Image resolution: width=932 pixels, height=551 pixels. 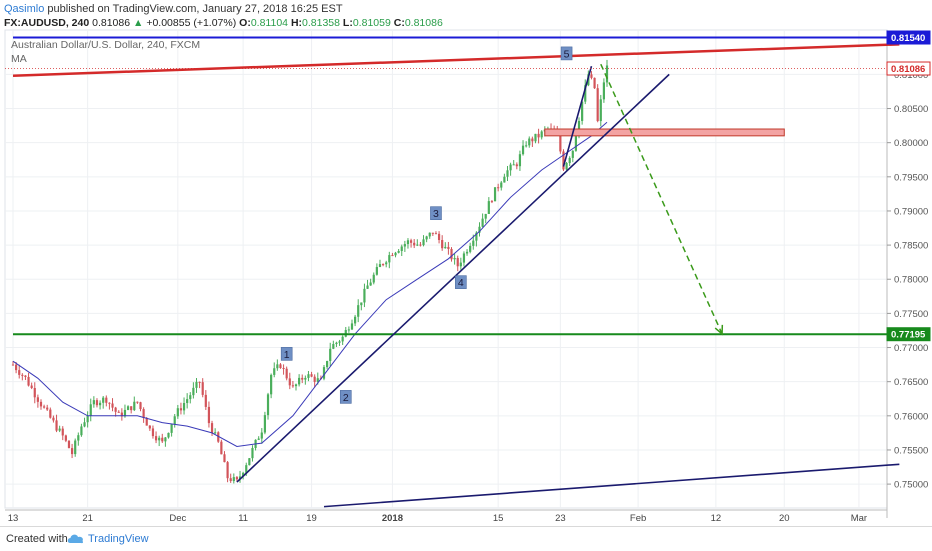 I want to click on x-tick-label: 23, so click(x=560, y=518).